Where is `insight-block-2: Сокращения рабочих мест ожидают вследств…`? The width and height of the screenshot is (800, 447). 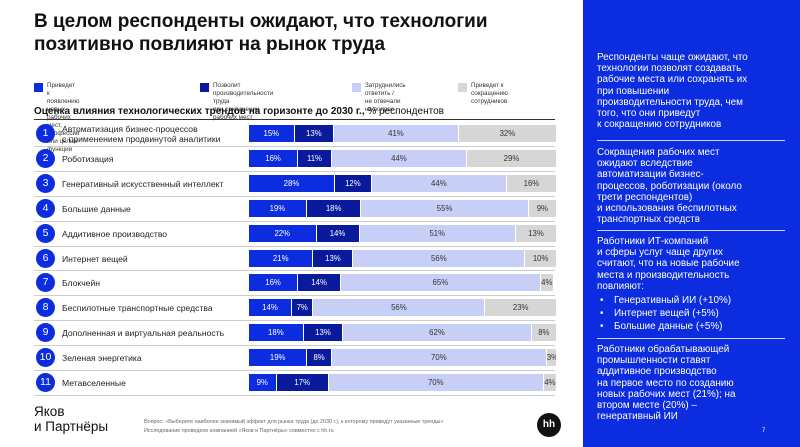
insight-block-2: Сокращения рабочих мест ожидают вследств… is located at coordinates (685, 186).